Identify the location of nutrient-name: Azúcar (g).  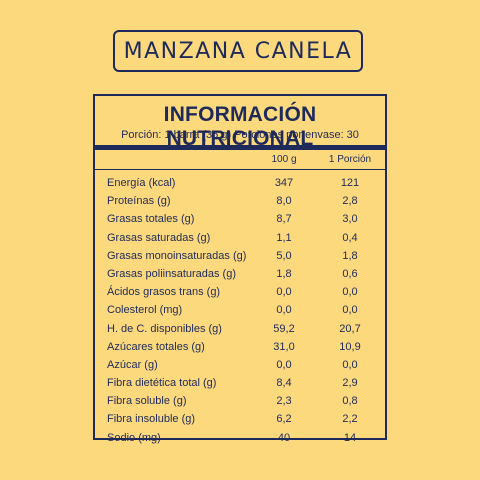
(132, 364).